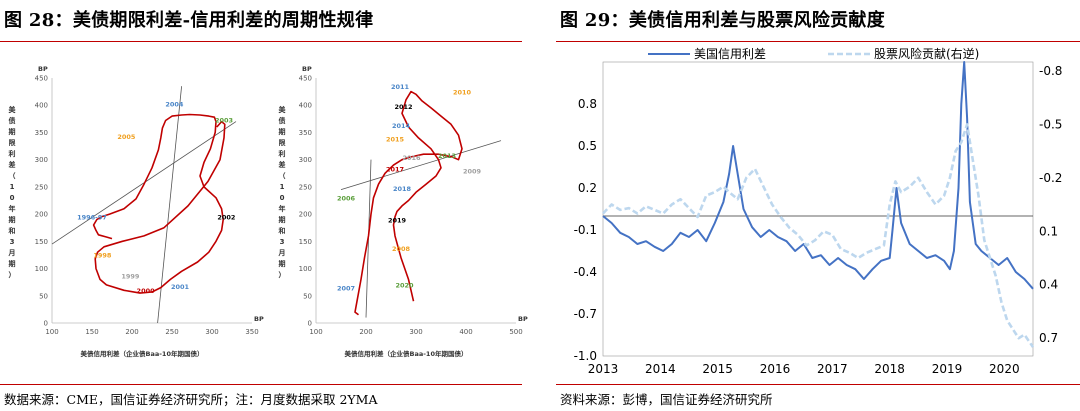  I want to click on left-y-tick-label: 0.5, so click(587, 146).